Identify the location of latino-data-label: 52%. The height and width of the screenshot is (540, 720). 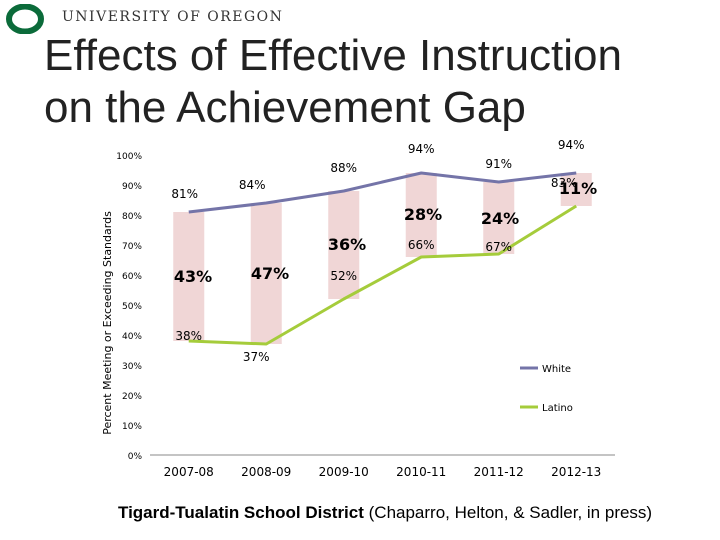
(343, 276).